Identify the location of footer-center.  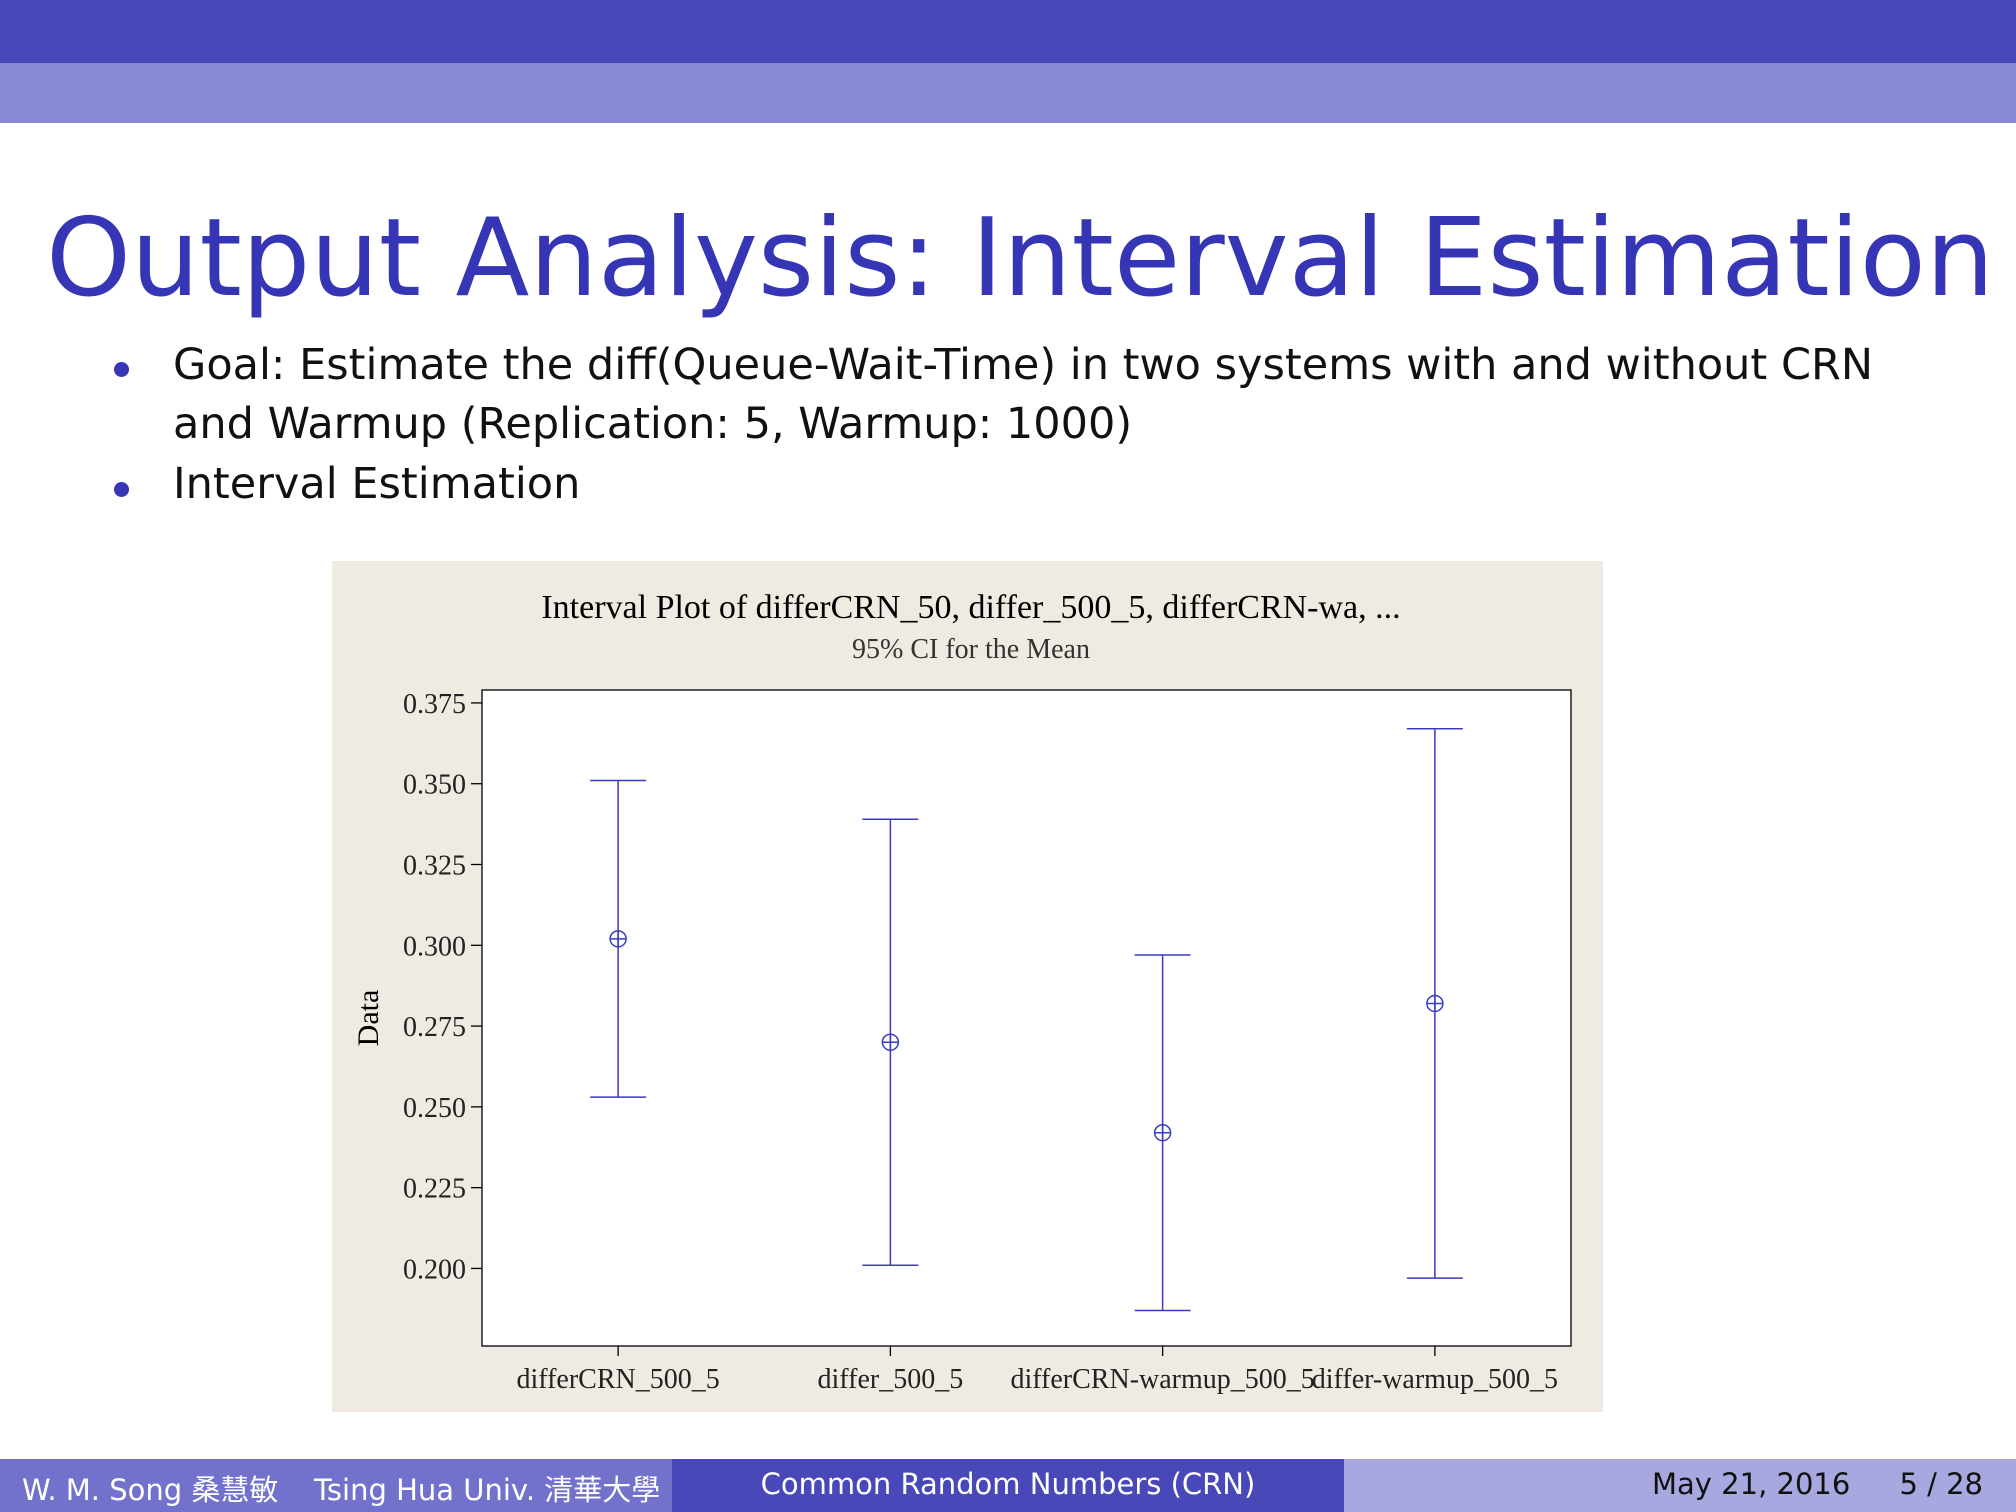
(1008, 1485).